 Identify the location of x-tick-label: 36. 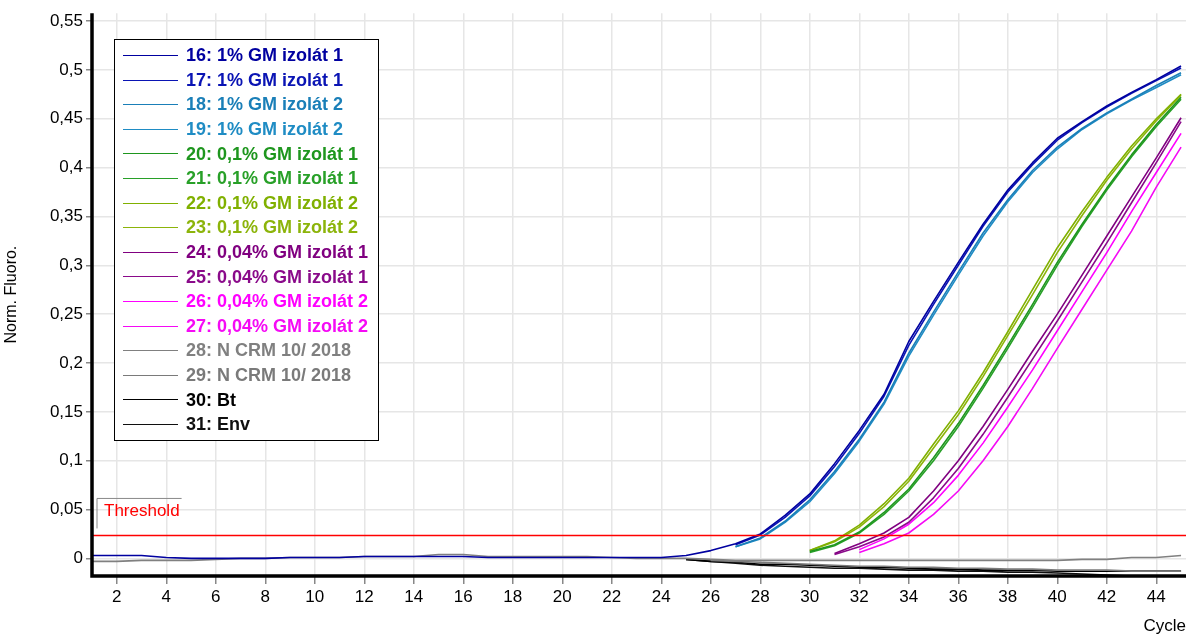
(958, 596).